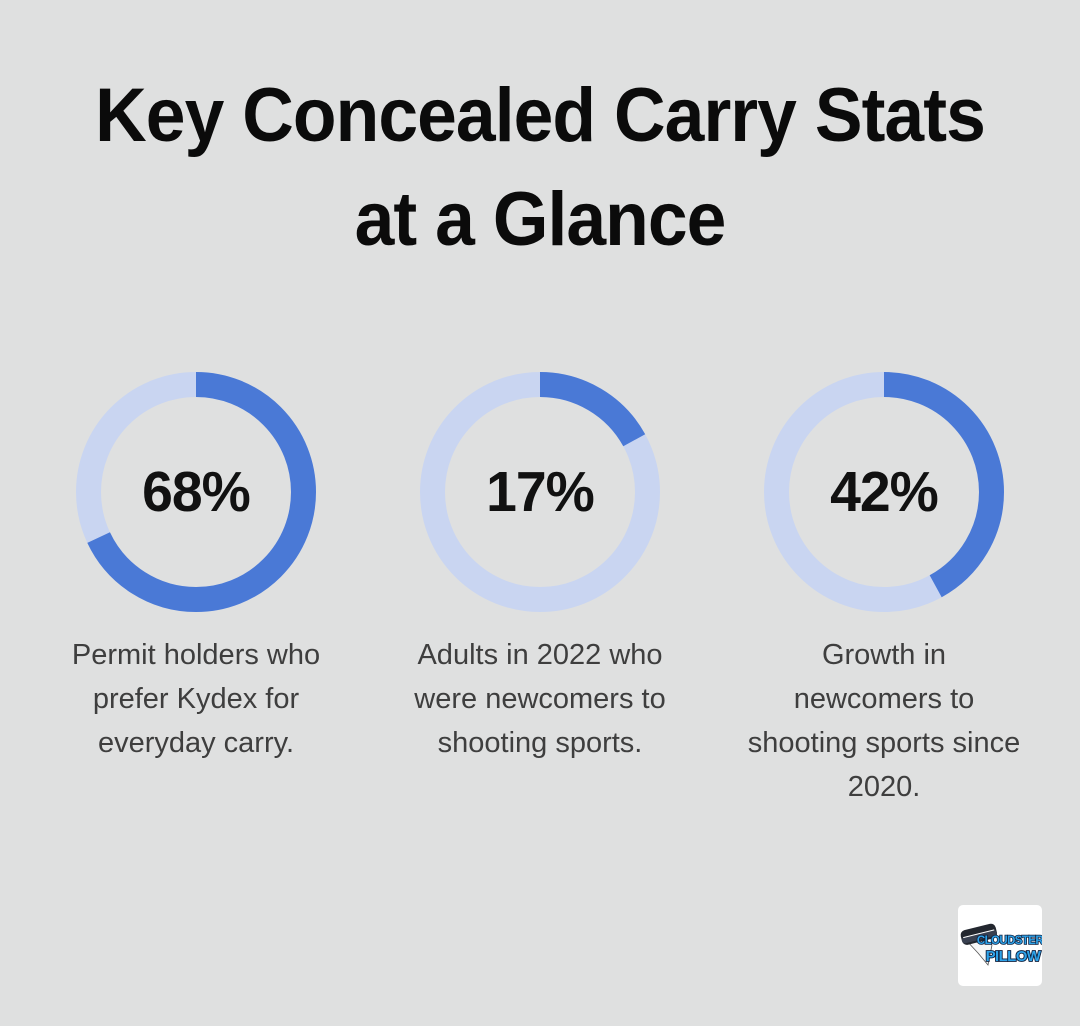  What do you see at coordinates (979, 934) in the screenshot?
I see `pillow-mattress` at bounding box center [979, 934].